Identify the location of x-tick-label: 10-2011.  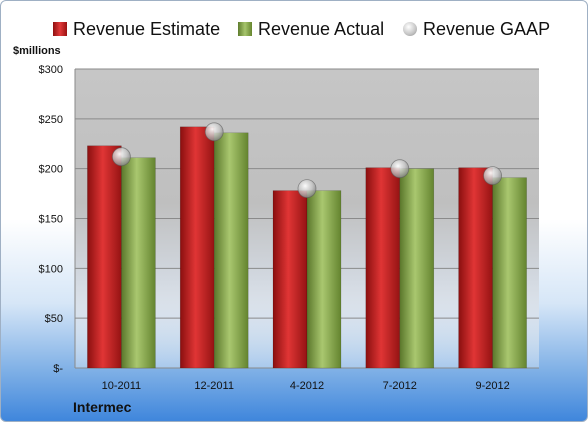
(122, 386).